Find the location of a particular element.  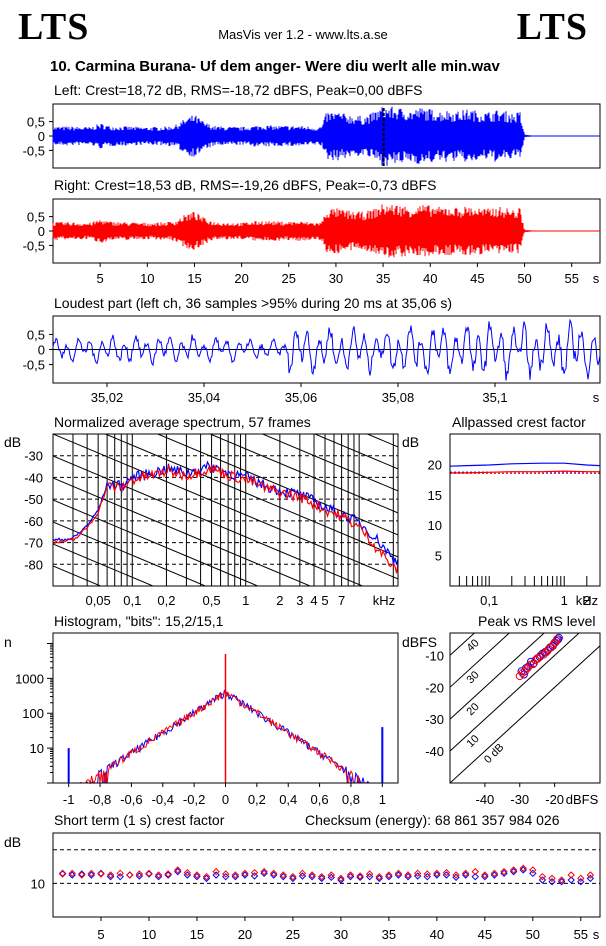

xtick-label: 0,4 is located at coordinates (288, 799).